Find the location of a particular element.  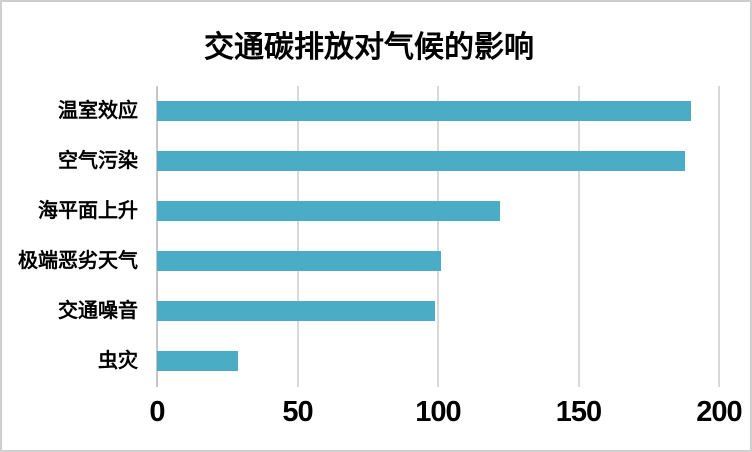

axis-line is located at coordinates (157, 236).